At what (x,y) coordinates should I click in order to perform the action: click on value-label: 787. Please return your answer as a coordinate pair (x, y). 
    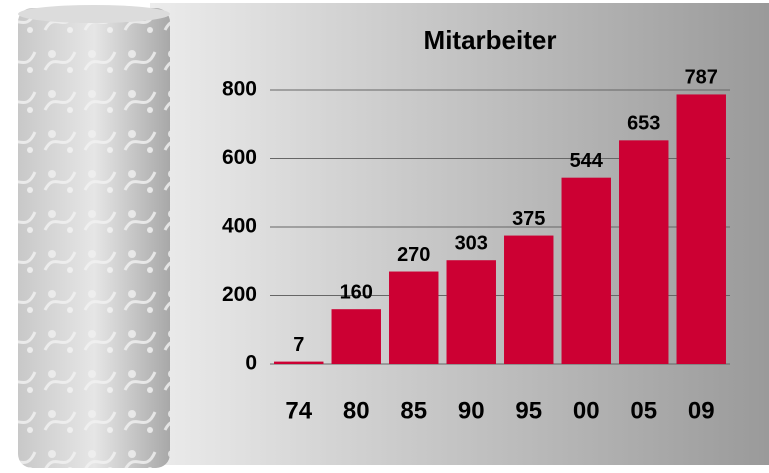
    Looking at the image, I should click on (701, 78).